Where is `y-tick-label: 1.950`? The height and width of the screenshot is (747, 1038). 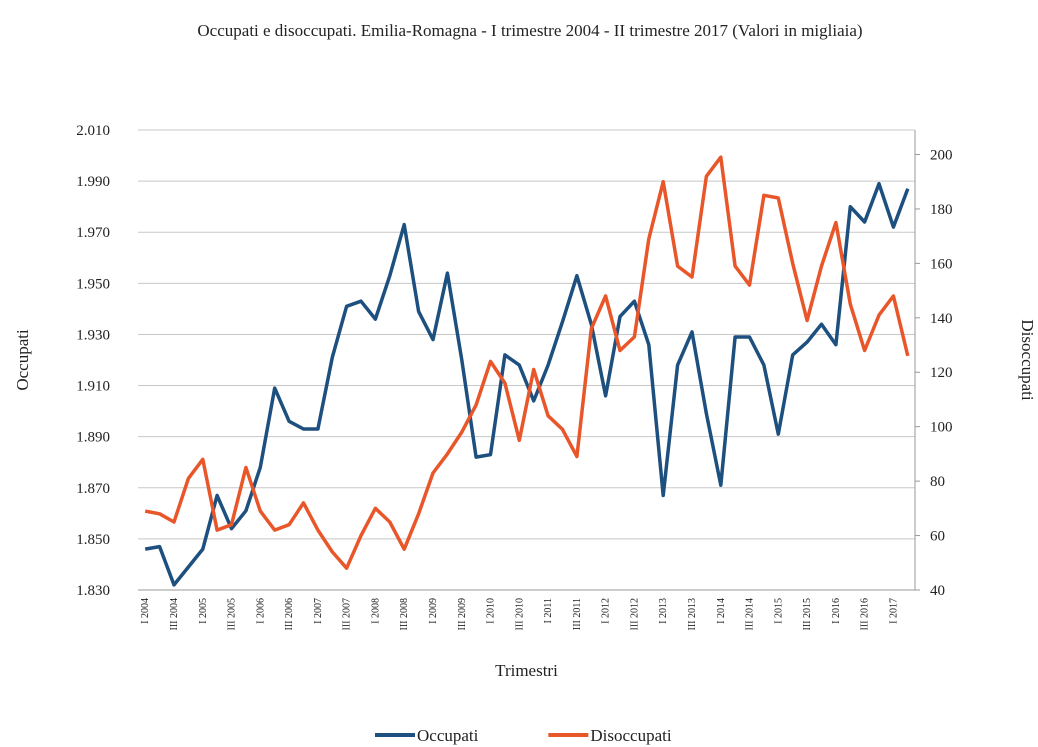 y-tick-label: 1.950 is located at coordinates (93, 284).